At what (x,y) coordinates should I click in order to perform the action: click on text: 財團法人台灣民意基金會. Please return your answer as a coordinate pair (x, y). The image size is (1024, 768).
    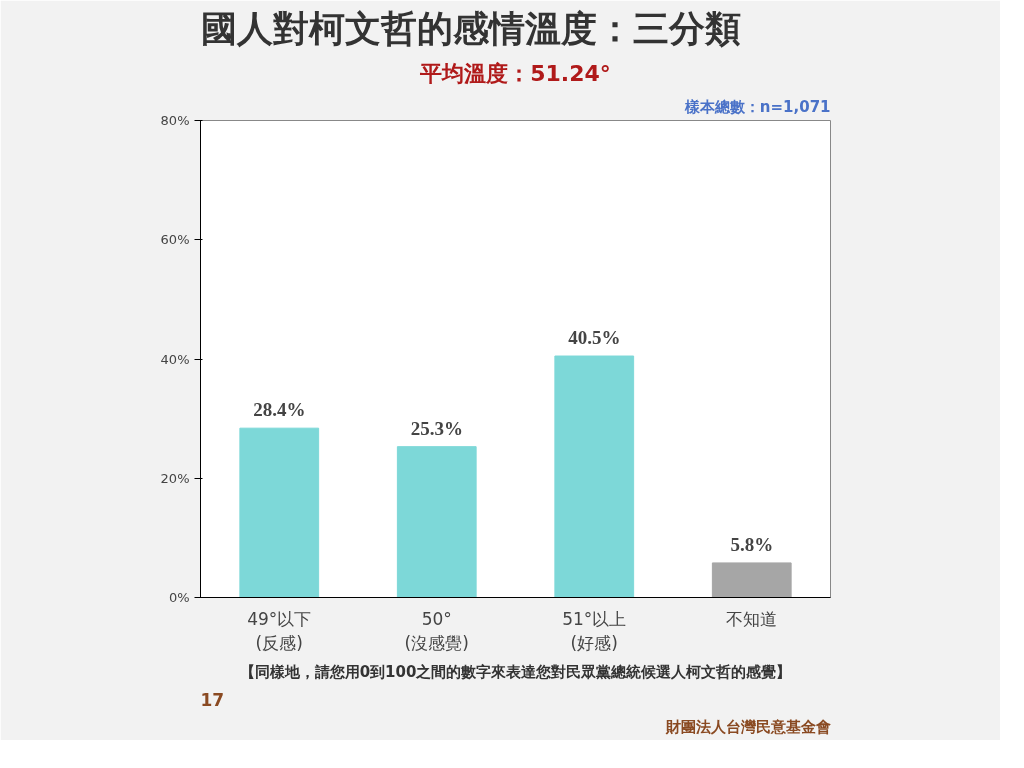
    Looking at the image, I should click on (747, 726).